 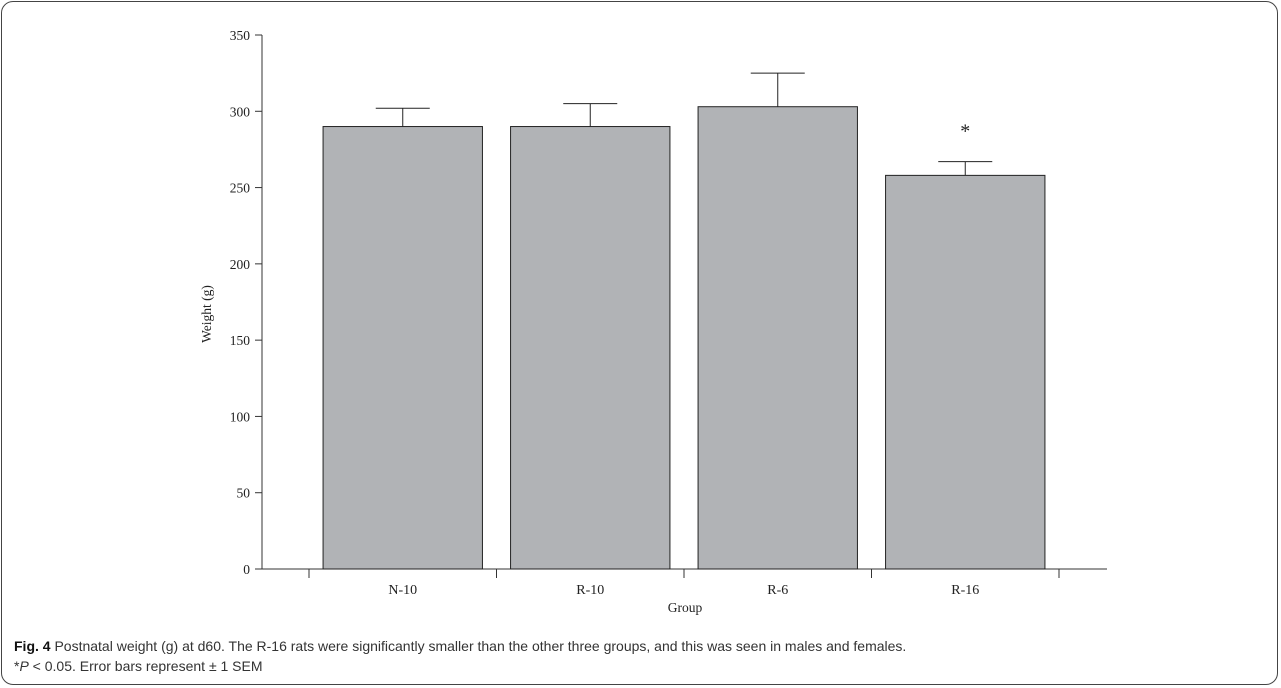 What do you see at coordinates (240, 340) in the screenshot?
I see `y-tick-label: 150` at bounding box center [240, 340].